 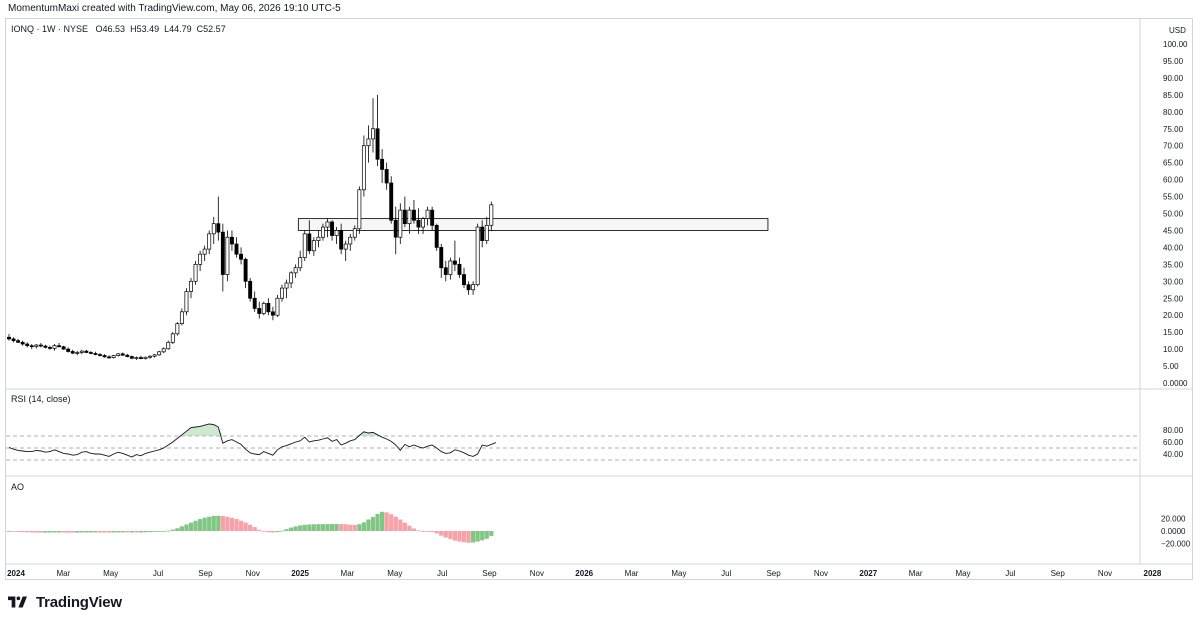 I want to click on tradingview-logo-icon, so click(x=17, y=602).